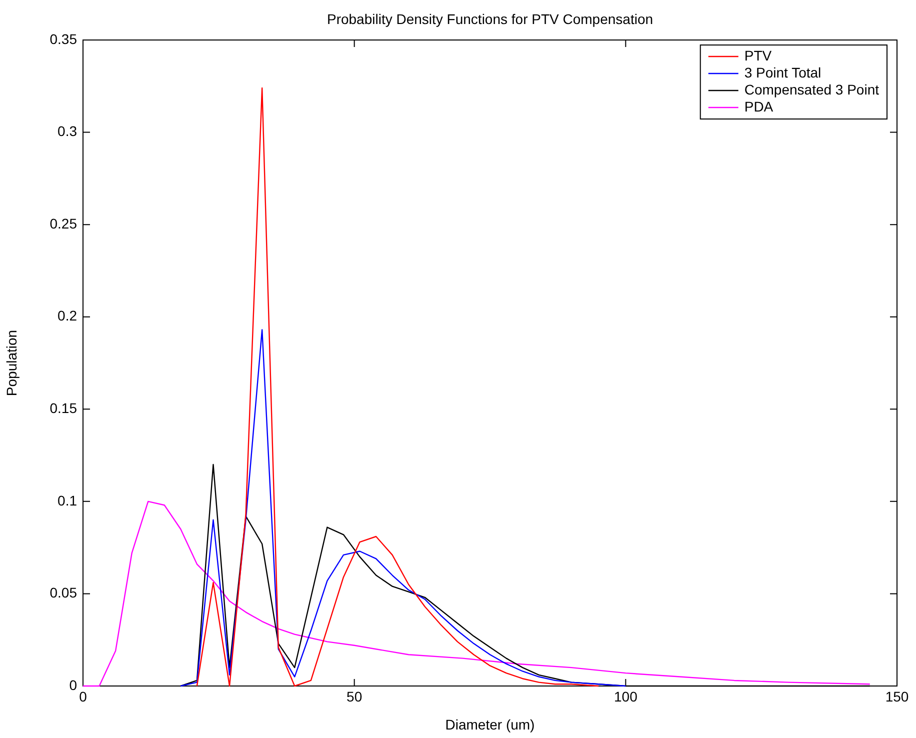  What do you see at coordinates (64, 592) in the screenshot?
I see `y-tick-label: 0.05` at bounding box center [64, 592].